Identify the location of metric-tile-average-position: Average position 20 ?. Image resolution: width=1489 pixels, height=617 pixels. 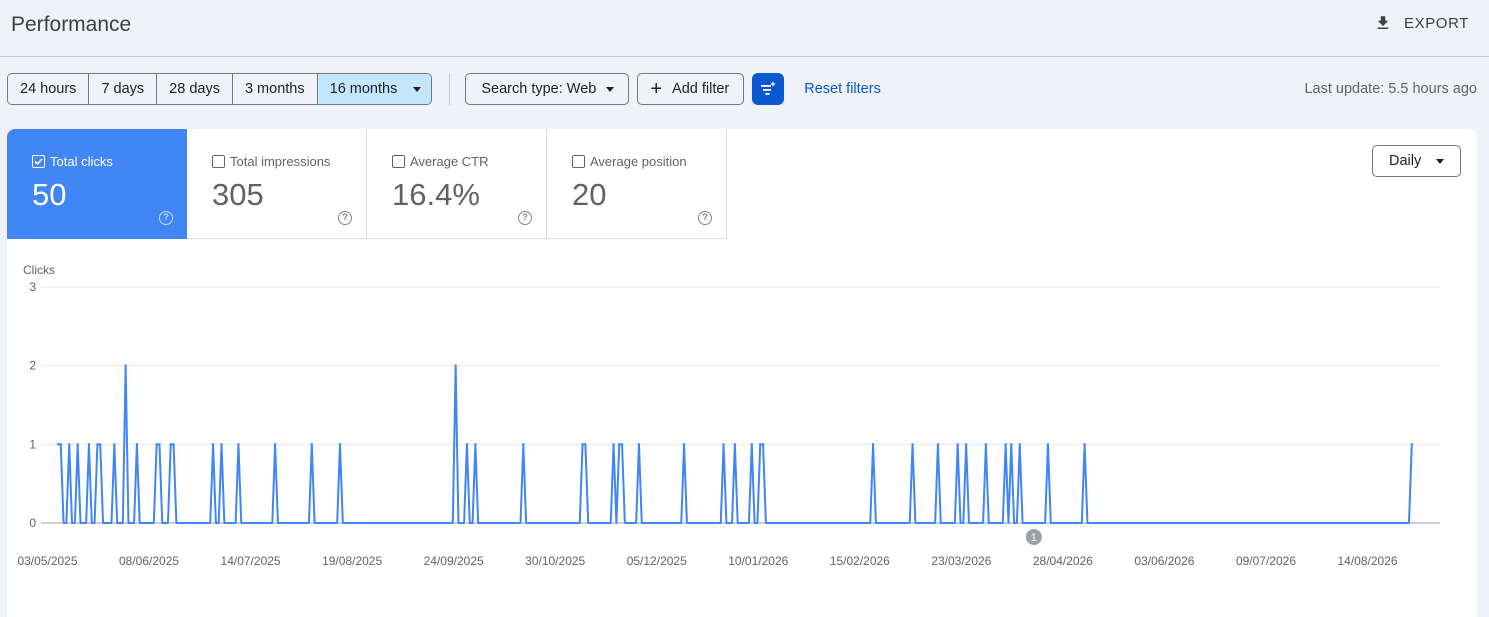
(637, 184).